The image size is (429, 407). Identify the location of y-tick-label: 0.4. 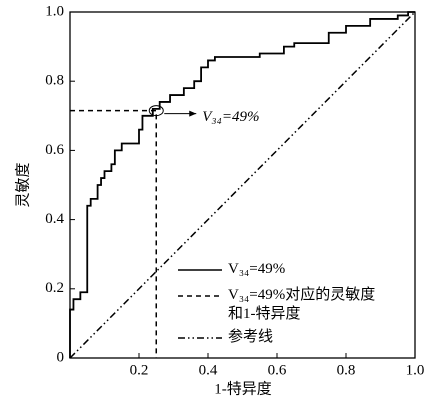
(54, 219).